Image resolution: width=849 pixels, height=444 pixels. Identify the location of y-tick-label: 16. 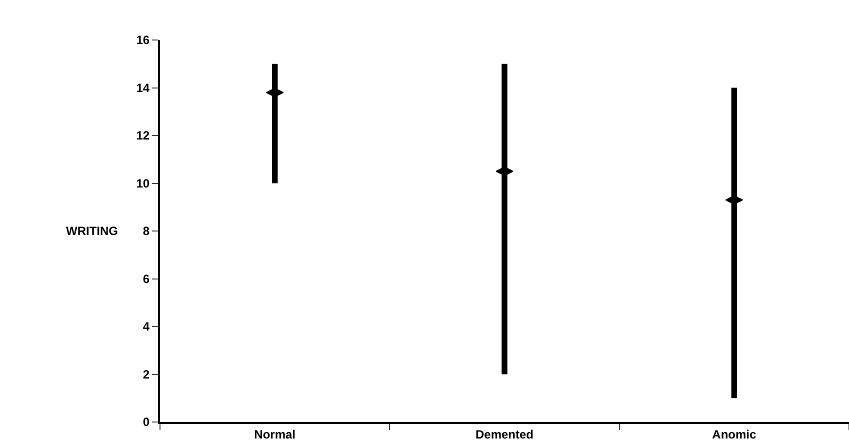
(143, 40).